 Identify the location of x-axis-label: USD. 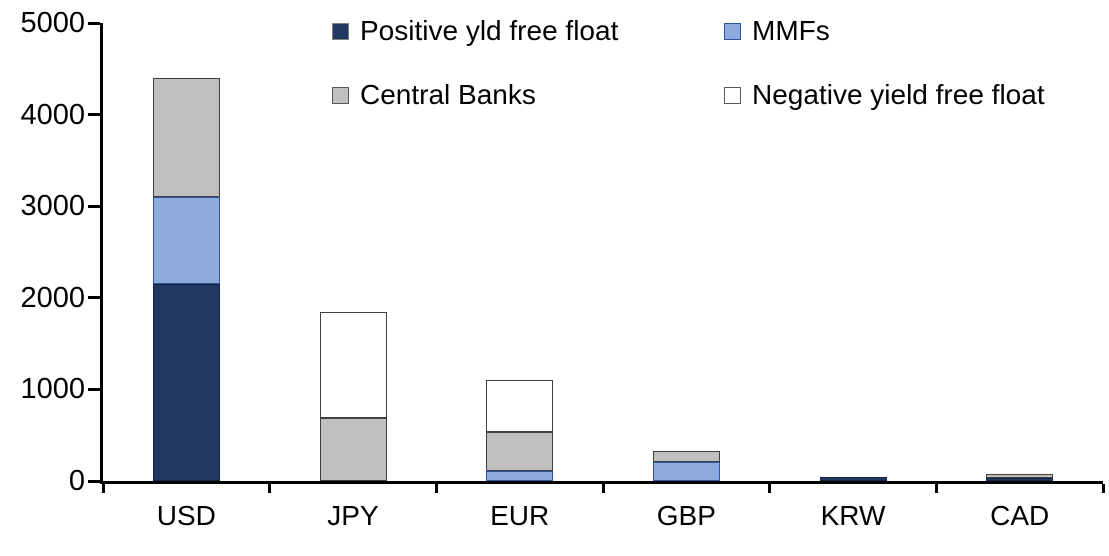
(186, 515).